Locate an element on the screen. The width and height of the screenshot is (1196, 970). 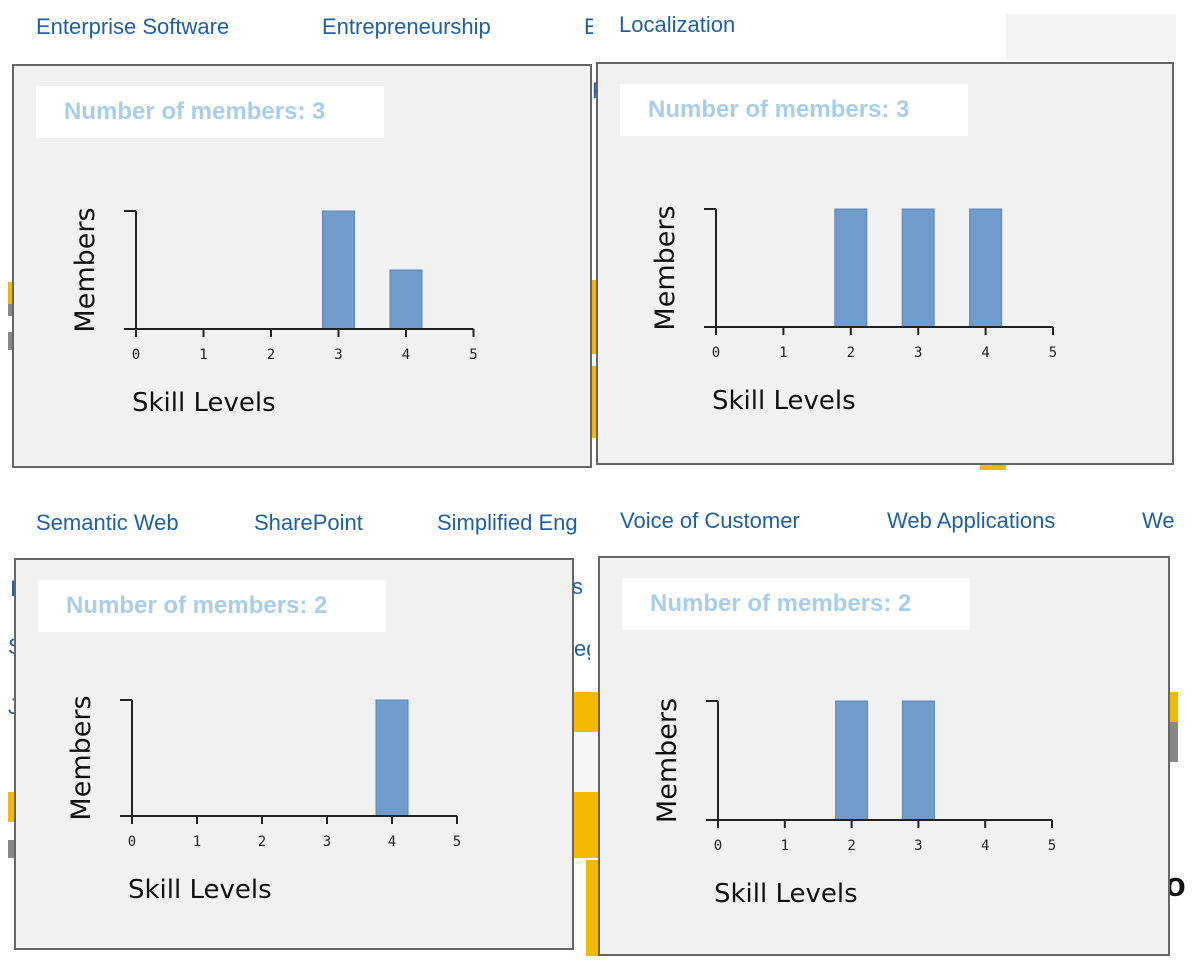
link-web-applications: Web Applications is located at coordinates (971, 520).